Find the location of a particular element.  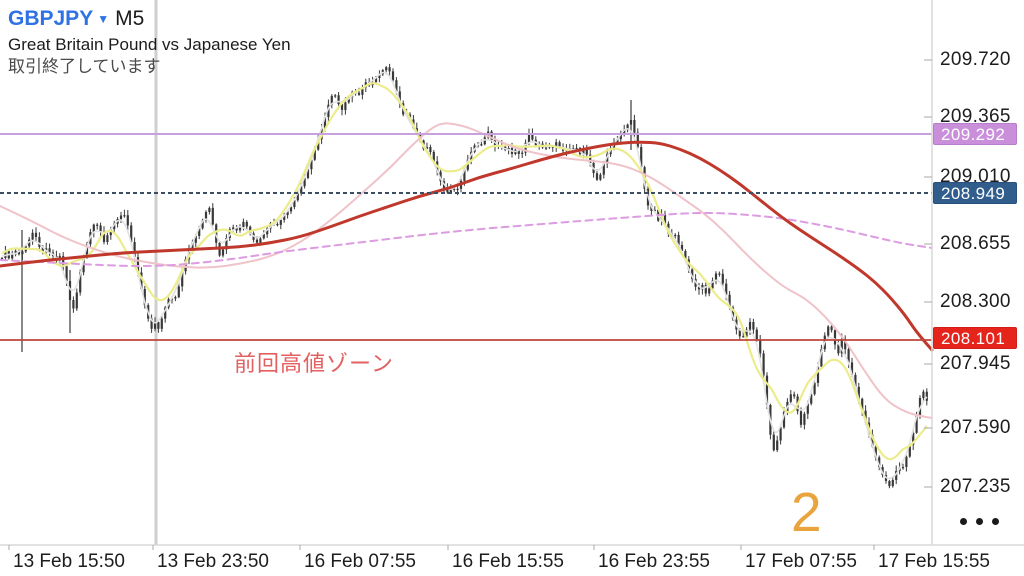

symbol-label: GBPJPY is located at coordinates (51, 18).